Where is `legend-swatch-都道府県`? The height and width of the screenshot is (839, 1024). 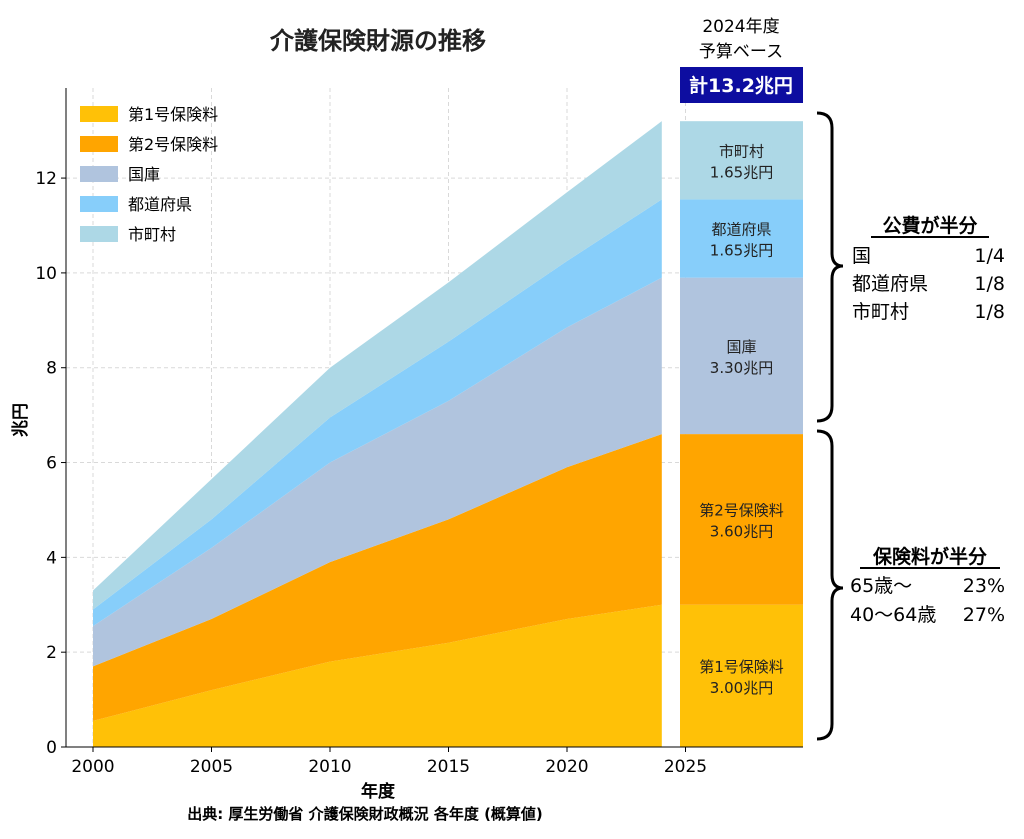 legend-swatch-都道府県 is located at coordinates (99, 204).